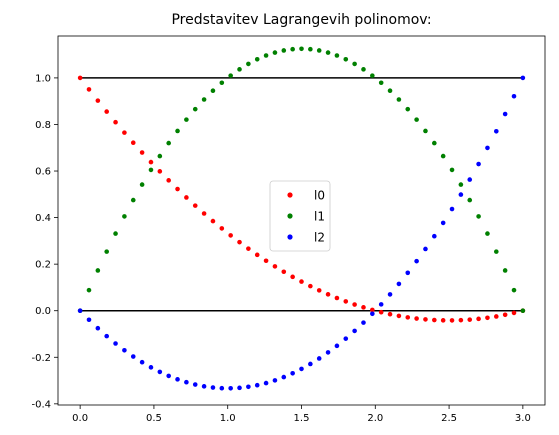 This screenshot has width=559, height=435. What do you see at coordinates (228, 418) in the screenshot?
I see `x-tick-label: 1.0` at bounding box center [228, 418].